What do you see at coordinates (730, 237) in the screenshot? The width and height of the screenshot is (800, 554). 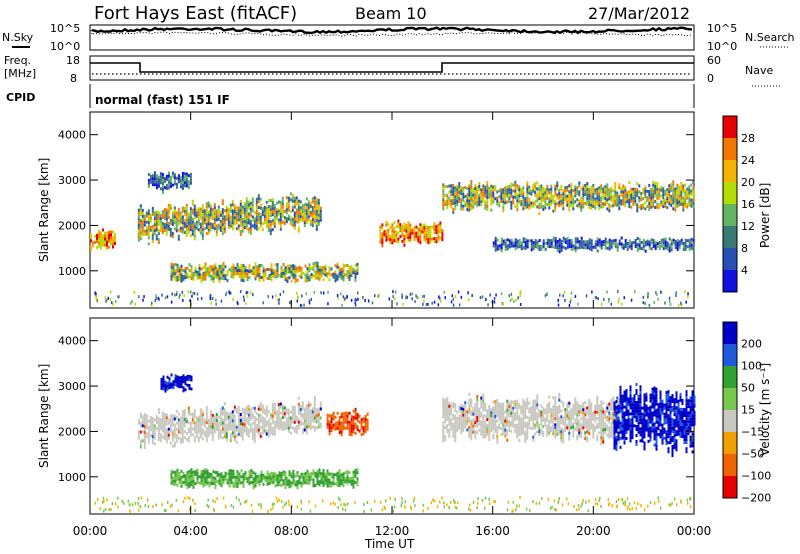 I see `colorbar-segment` at bounding box center [730, 237].